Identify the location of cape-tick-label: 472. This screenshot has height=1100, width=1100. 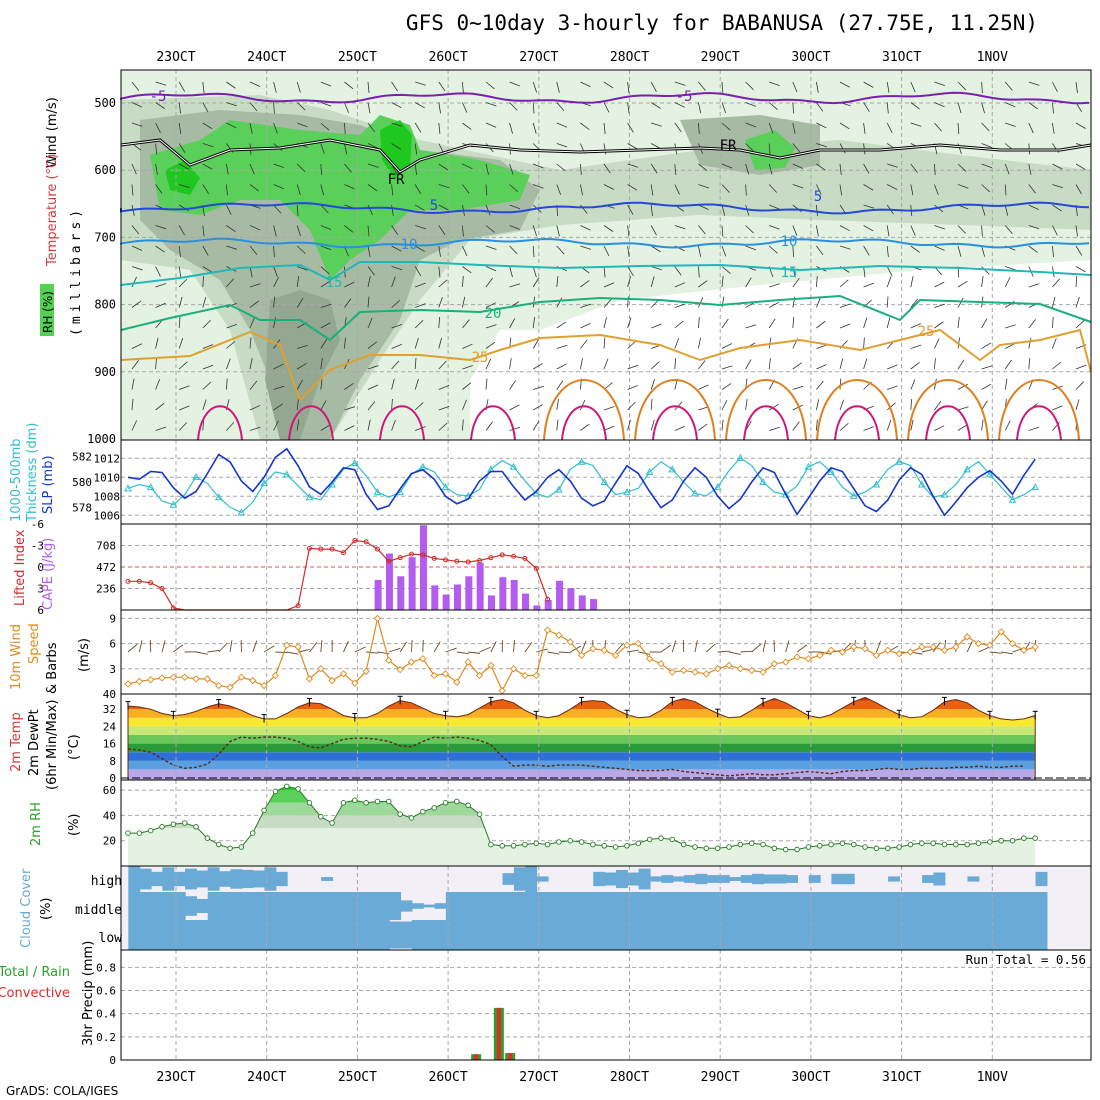
(106, 567).